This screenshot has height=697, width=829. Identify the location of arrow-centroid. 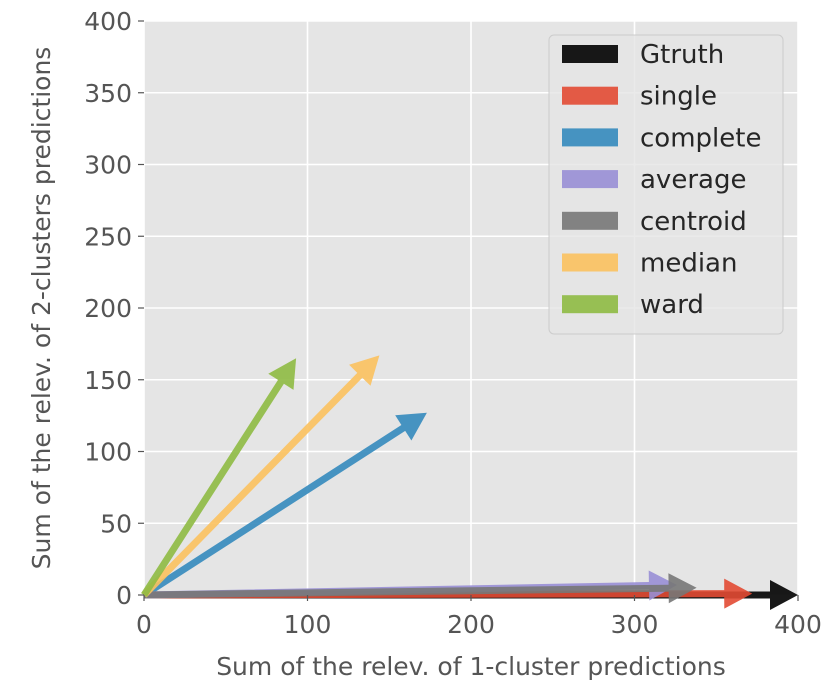
(420, 588).